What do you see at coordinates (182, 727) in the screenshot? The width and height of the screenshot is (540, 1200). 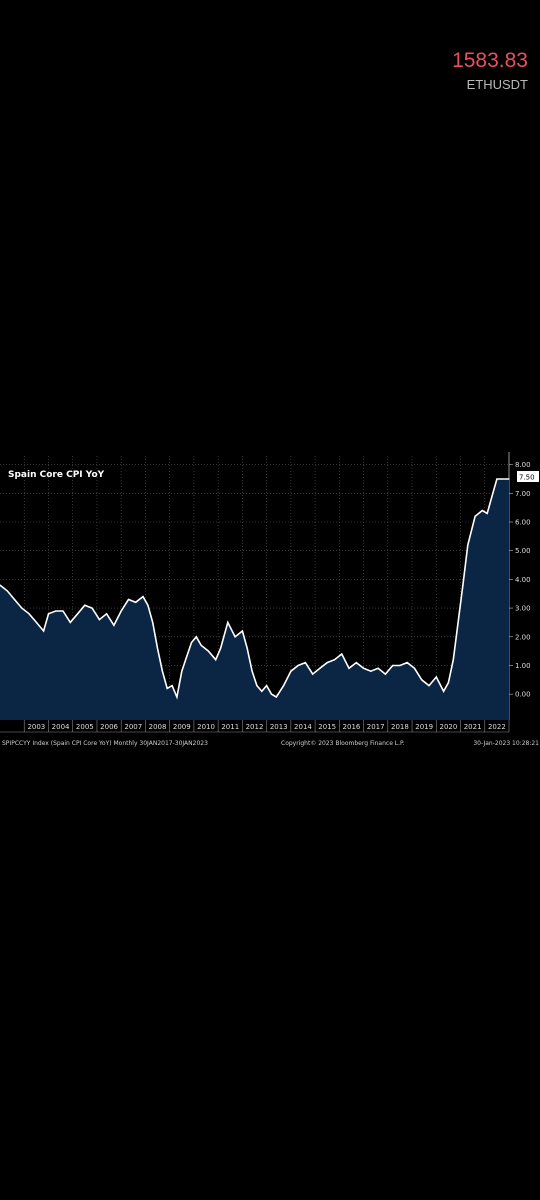 I see `x-tick-label: 2009` at bounding box center [182, 727].